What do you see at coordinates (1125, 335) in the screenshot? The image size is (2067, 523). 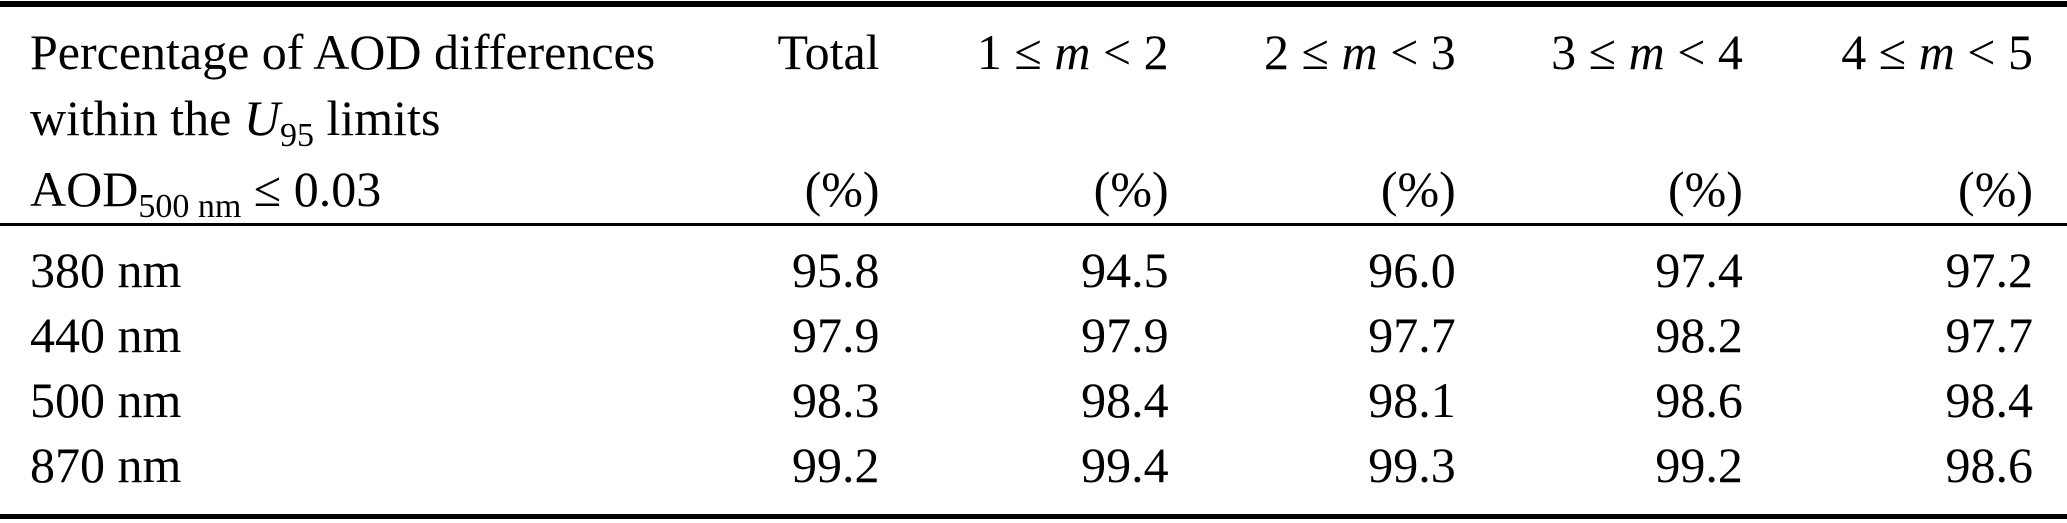 I see `value-440-m1: 97.9` at bounding box center [1125, 335].